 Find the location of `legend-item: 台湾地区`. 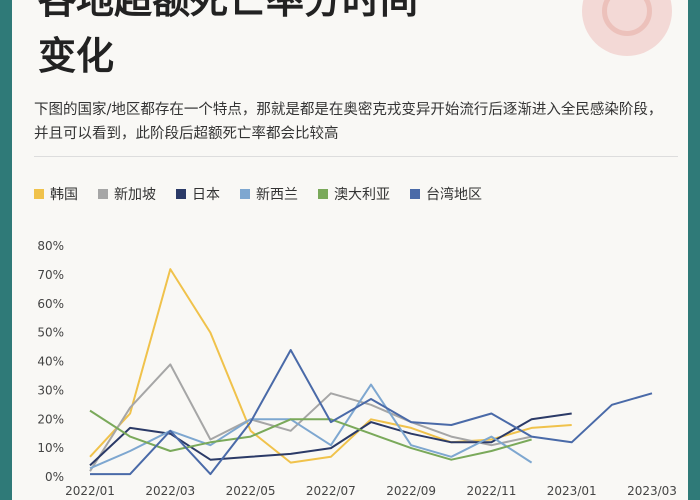

legend-item: 台湾地区 is located at coordinates (446, 194).